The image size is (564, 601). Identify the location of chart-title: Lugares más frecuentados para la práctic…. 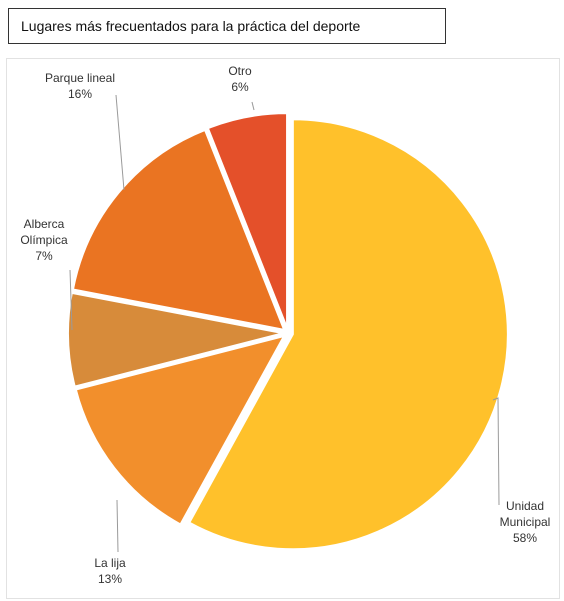
(191, 26).